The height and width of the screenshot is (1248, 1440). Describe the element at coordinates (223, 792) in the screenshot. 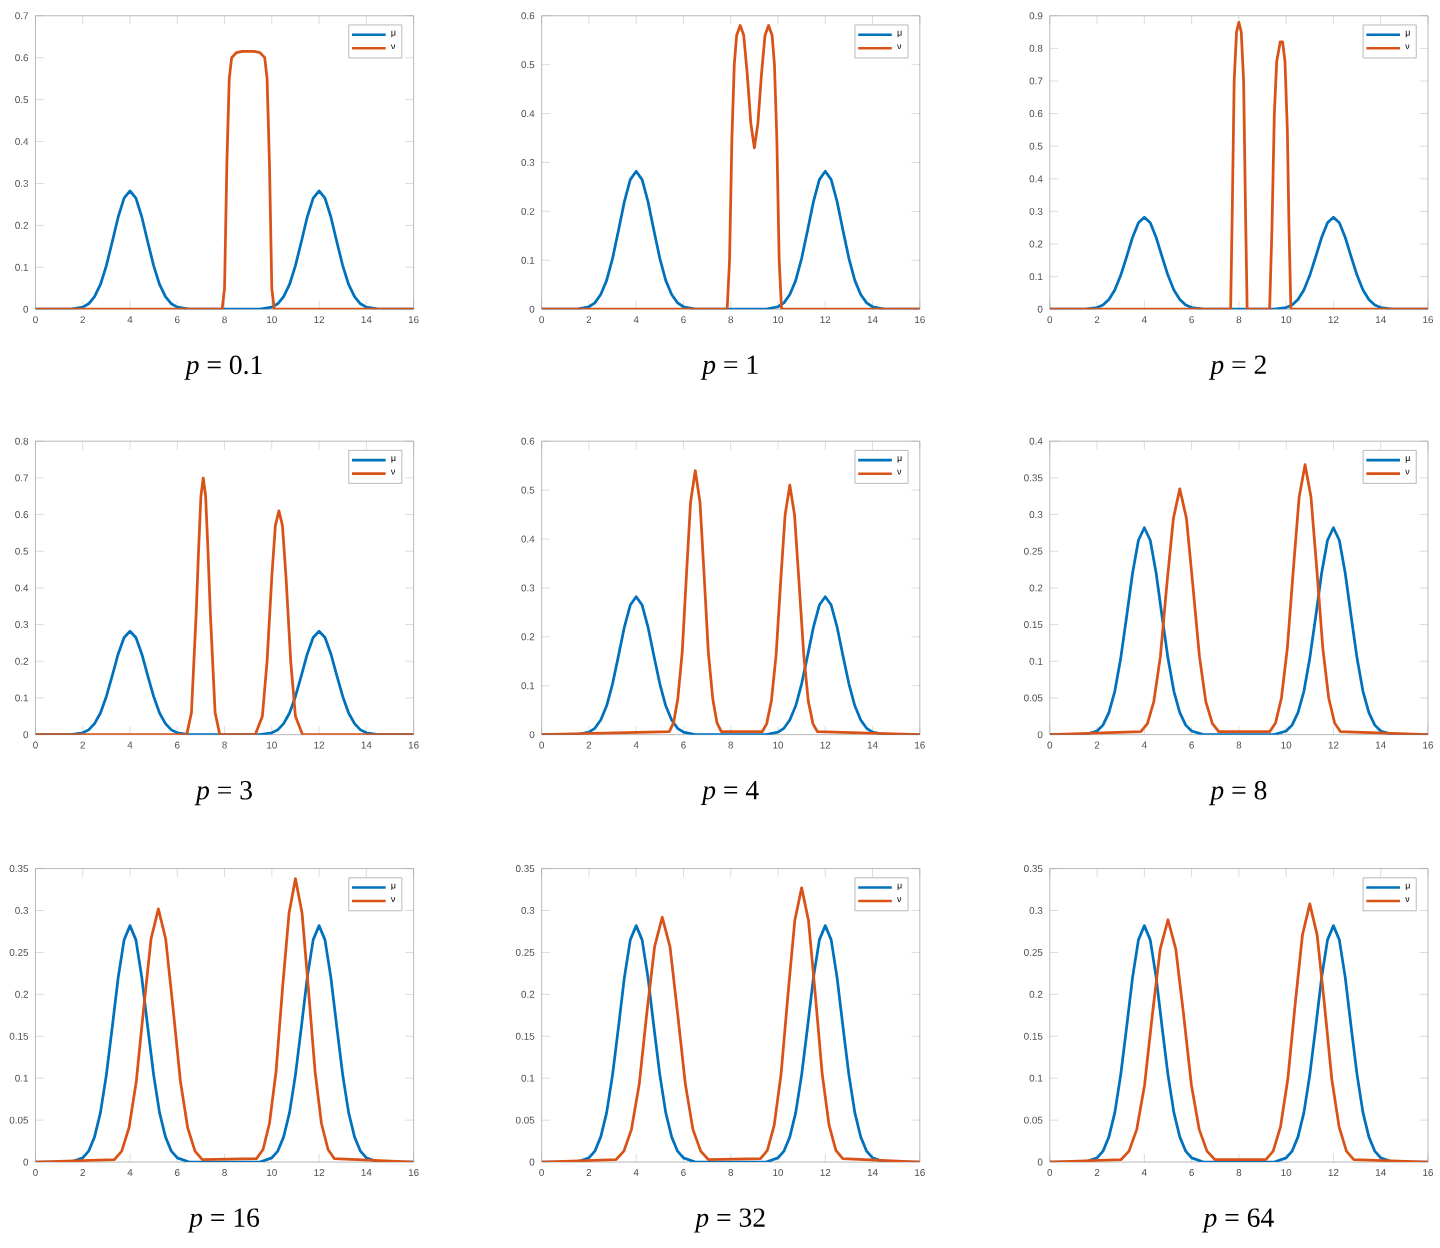

I see `x-axis-title: p = 3` at that location.